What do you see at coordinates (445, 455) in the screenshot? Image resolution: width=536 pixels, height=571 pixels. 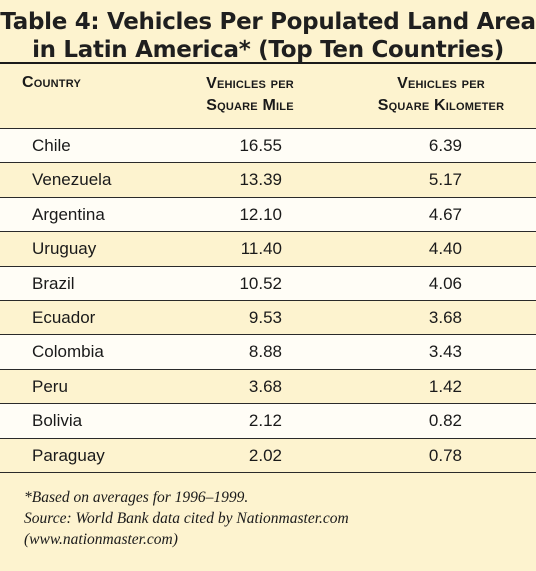 I see `cell-per-square-km: 0.78` at bounding box center [445, 455].